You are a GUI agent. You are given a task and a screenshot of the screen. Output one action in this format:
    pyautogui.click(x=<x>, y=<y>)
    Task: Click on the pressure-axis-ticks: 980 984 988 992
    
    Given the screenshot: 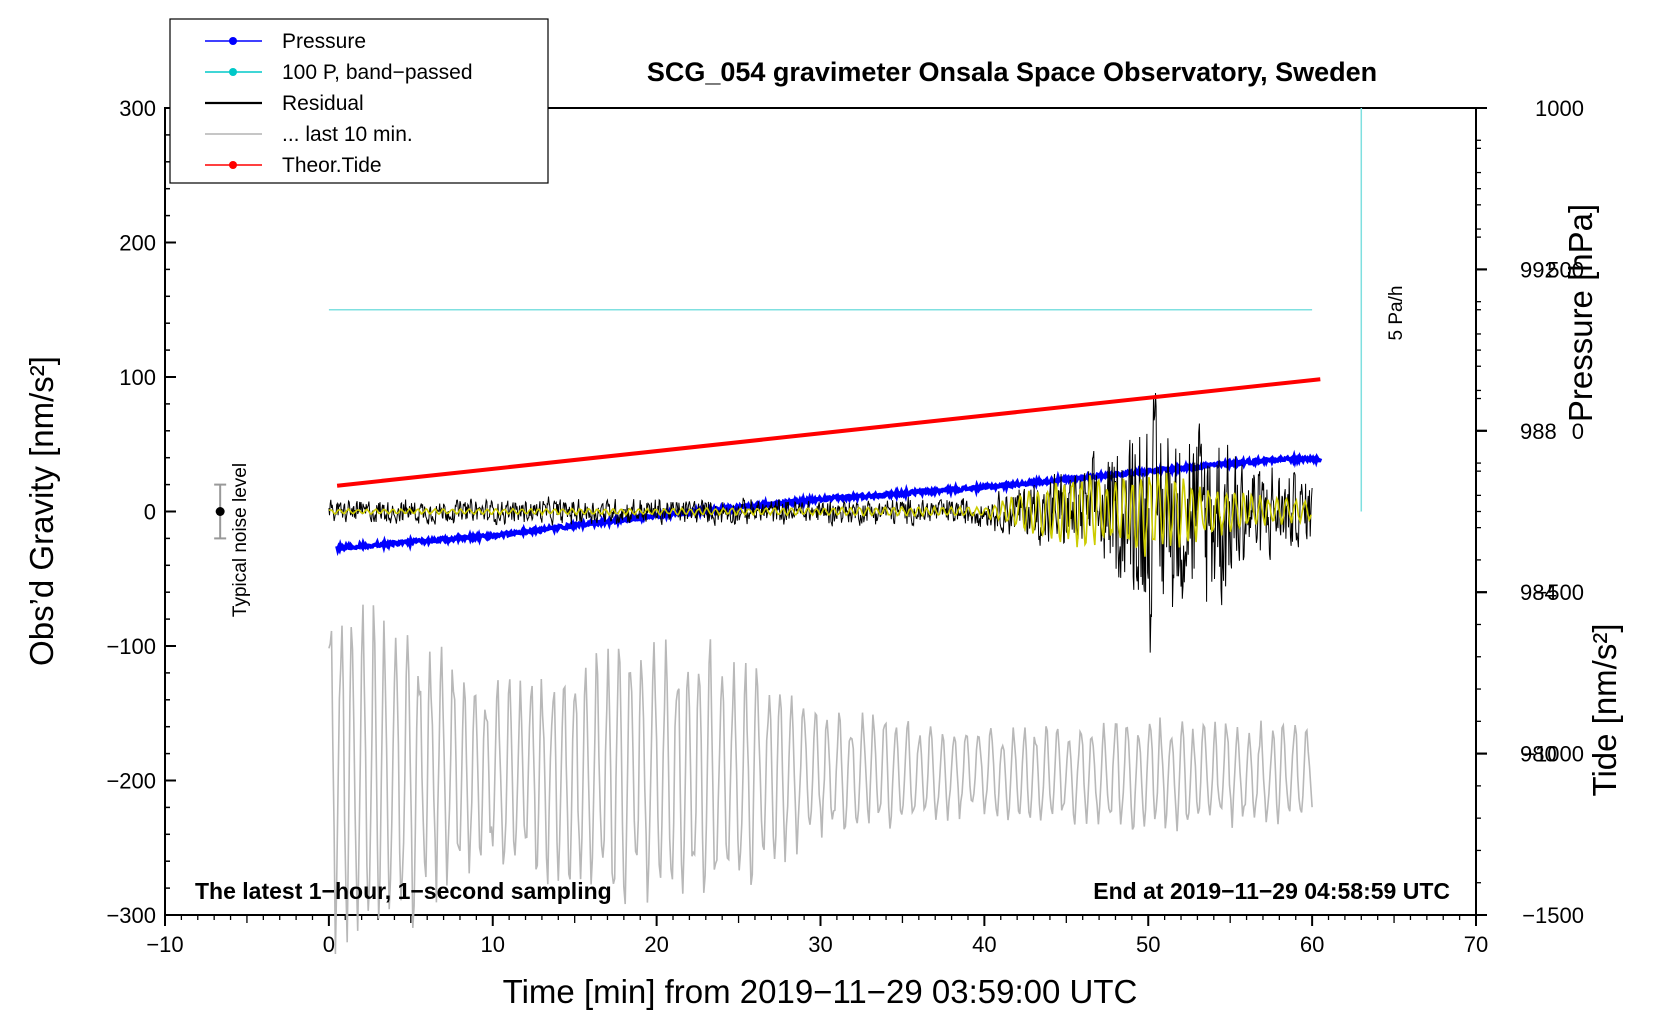 What is the action you would take?
    pyautogui.click(x=1516, y=457)
    